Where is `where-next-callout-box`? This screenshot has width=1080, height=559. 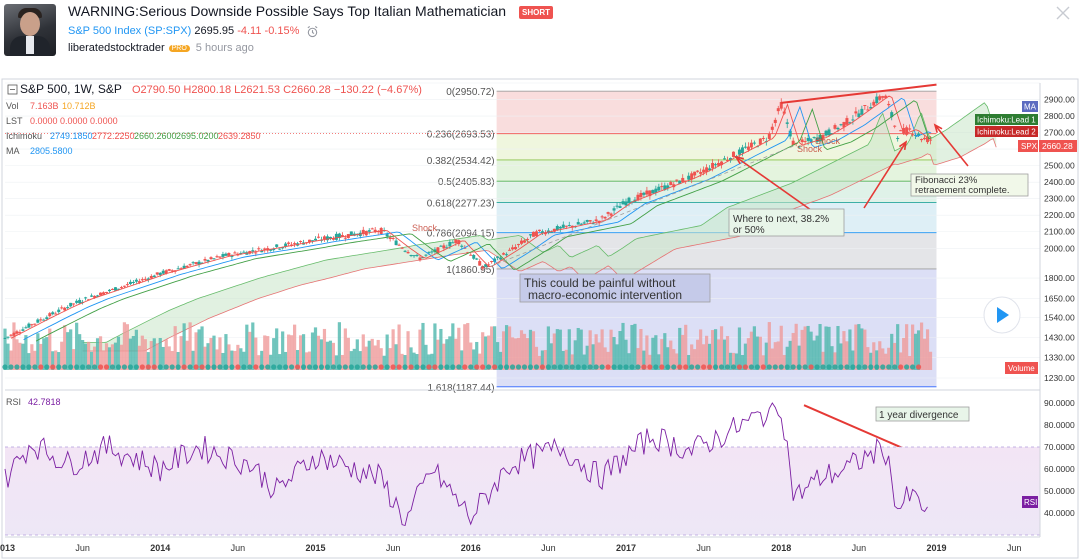
where-next-callout-box is located at coordinates (786, 222).